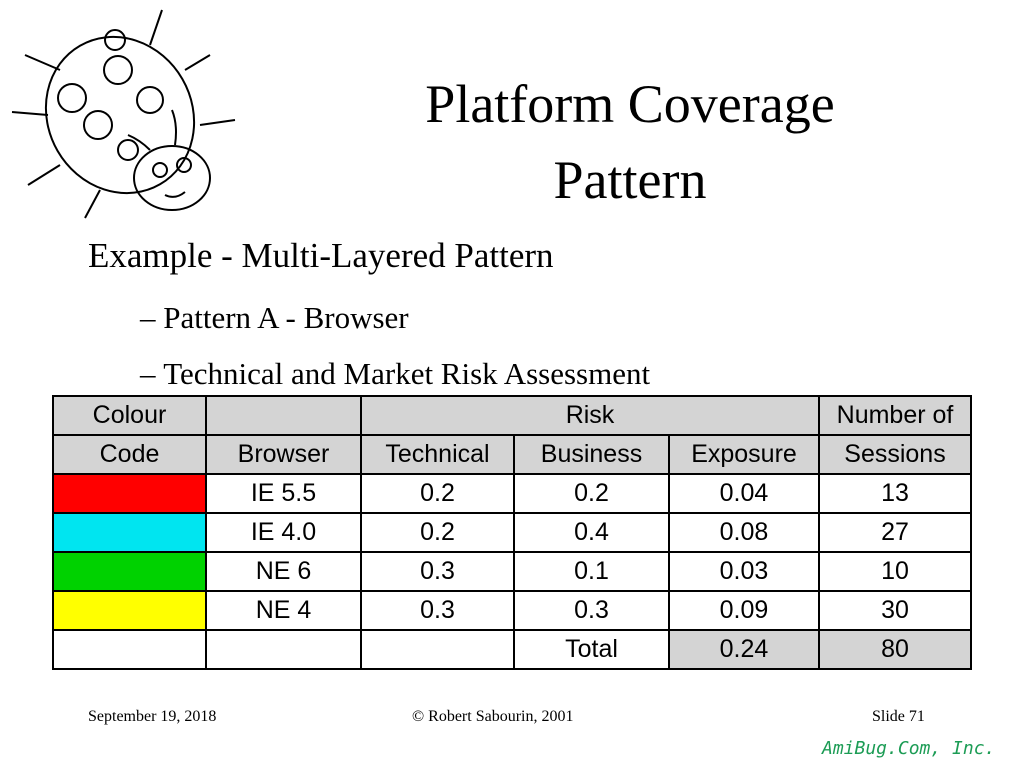 This screenshot has height=768, width=1024. What do you see at coordinates (898, 716) in the screenshot?
I see `footer-slide-number: Slide 71` at bounding box center [898, 716].